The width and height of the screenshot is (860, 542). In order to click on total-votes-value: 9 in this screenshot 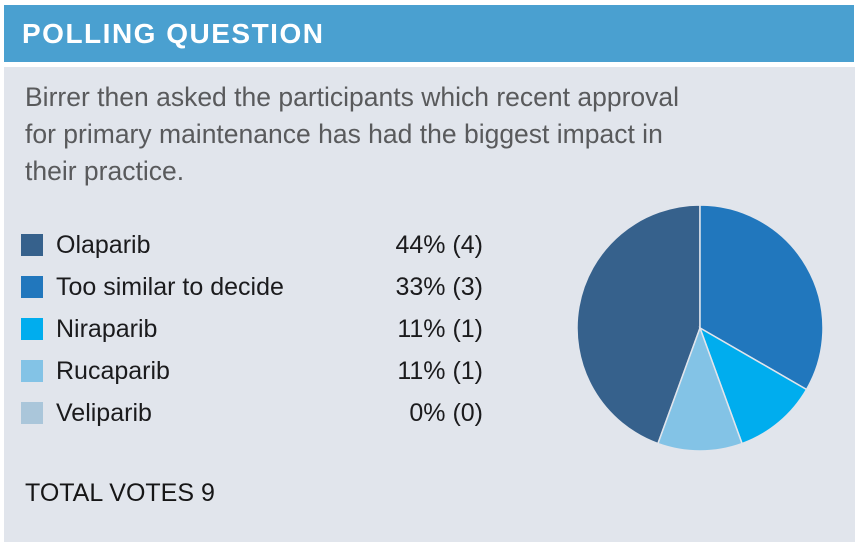, I will do `click(207, 493)`.